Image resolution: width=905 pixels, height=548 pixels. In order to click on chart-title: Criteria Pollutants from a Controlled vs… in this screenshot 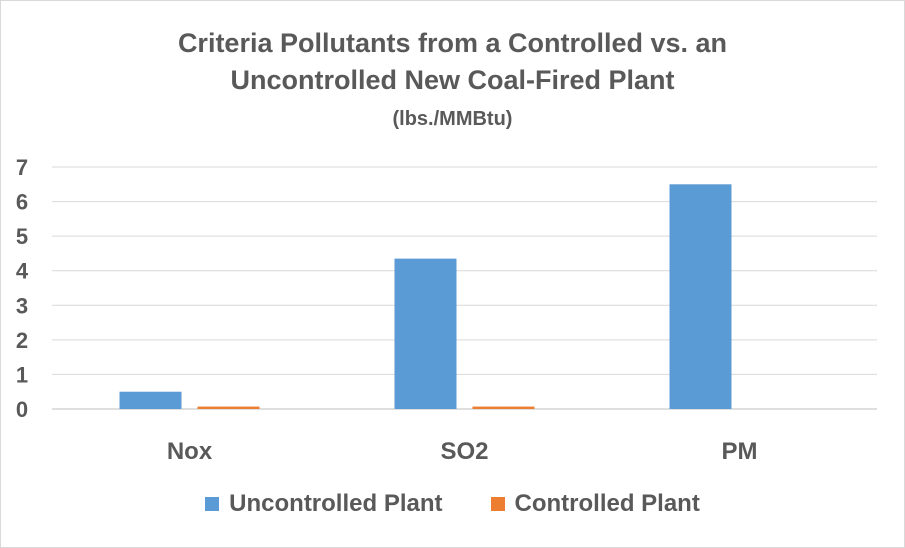, I will do `click(452, 43)`.